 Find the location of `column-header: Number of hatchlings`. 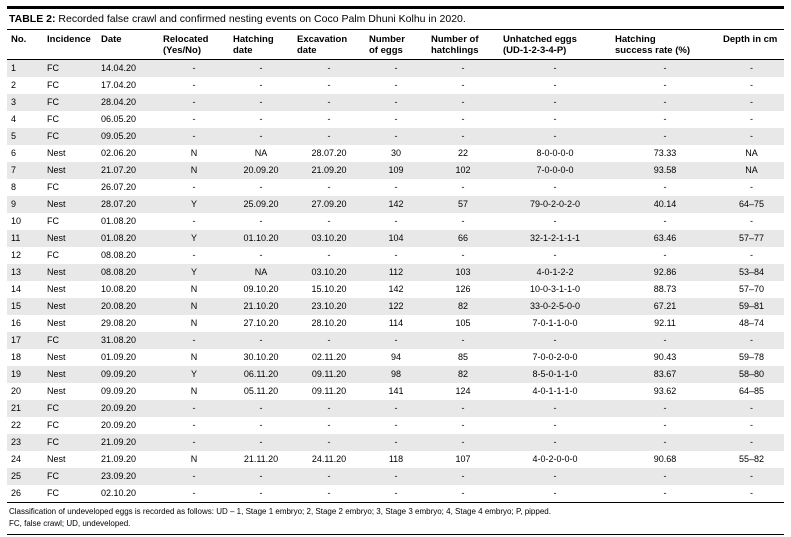

column-header: Number of hatchlings is located at coordinates (463, 45).